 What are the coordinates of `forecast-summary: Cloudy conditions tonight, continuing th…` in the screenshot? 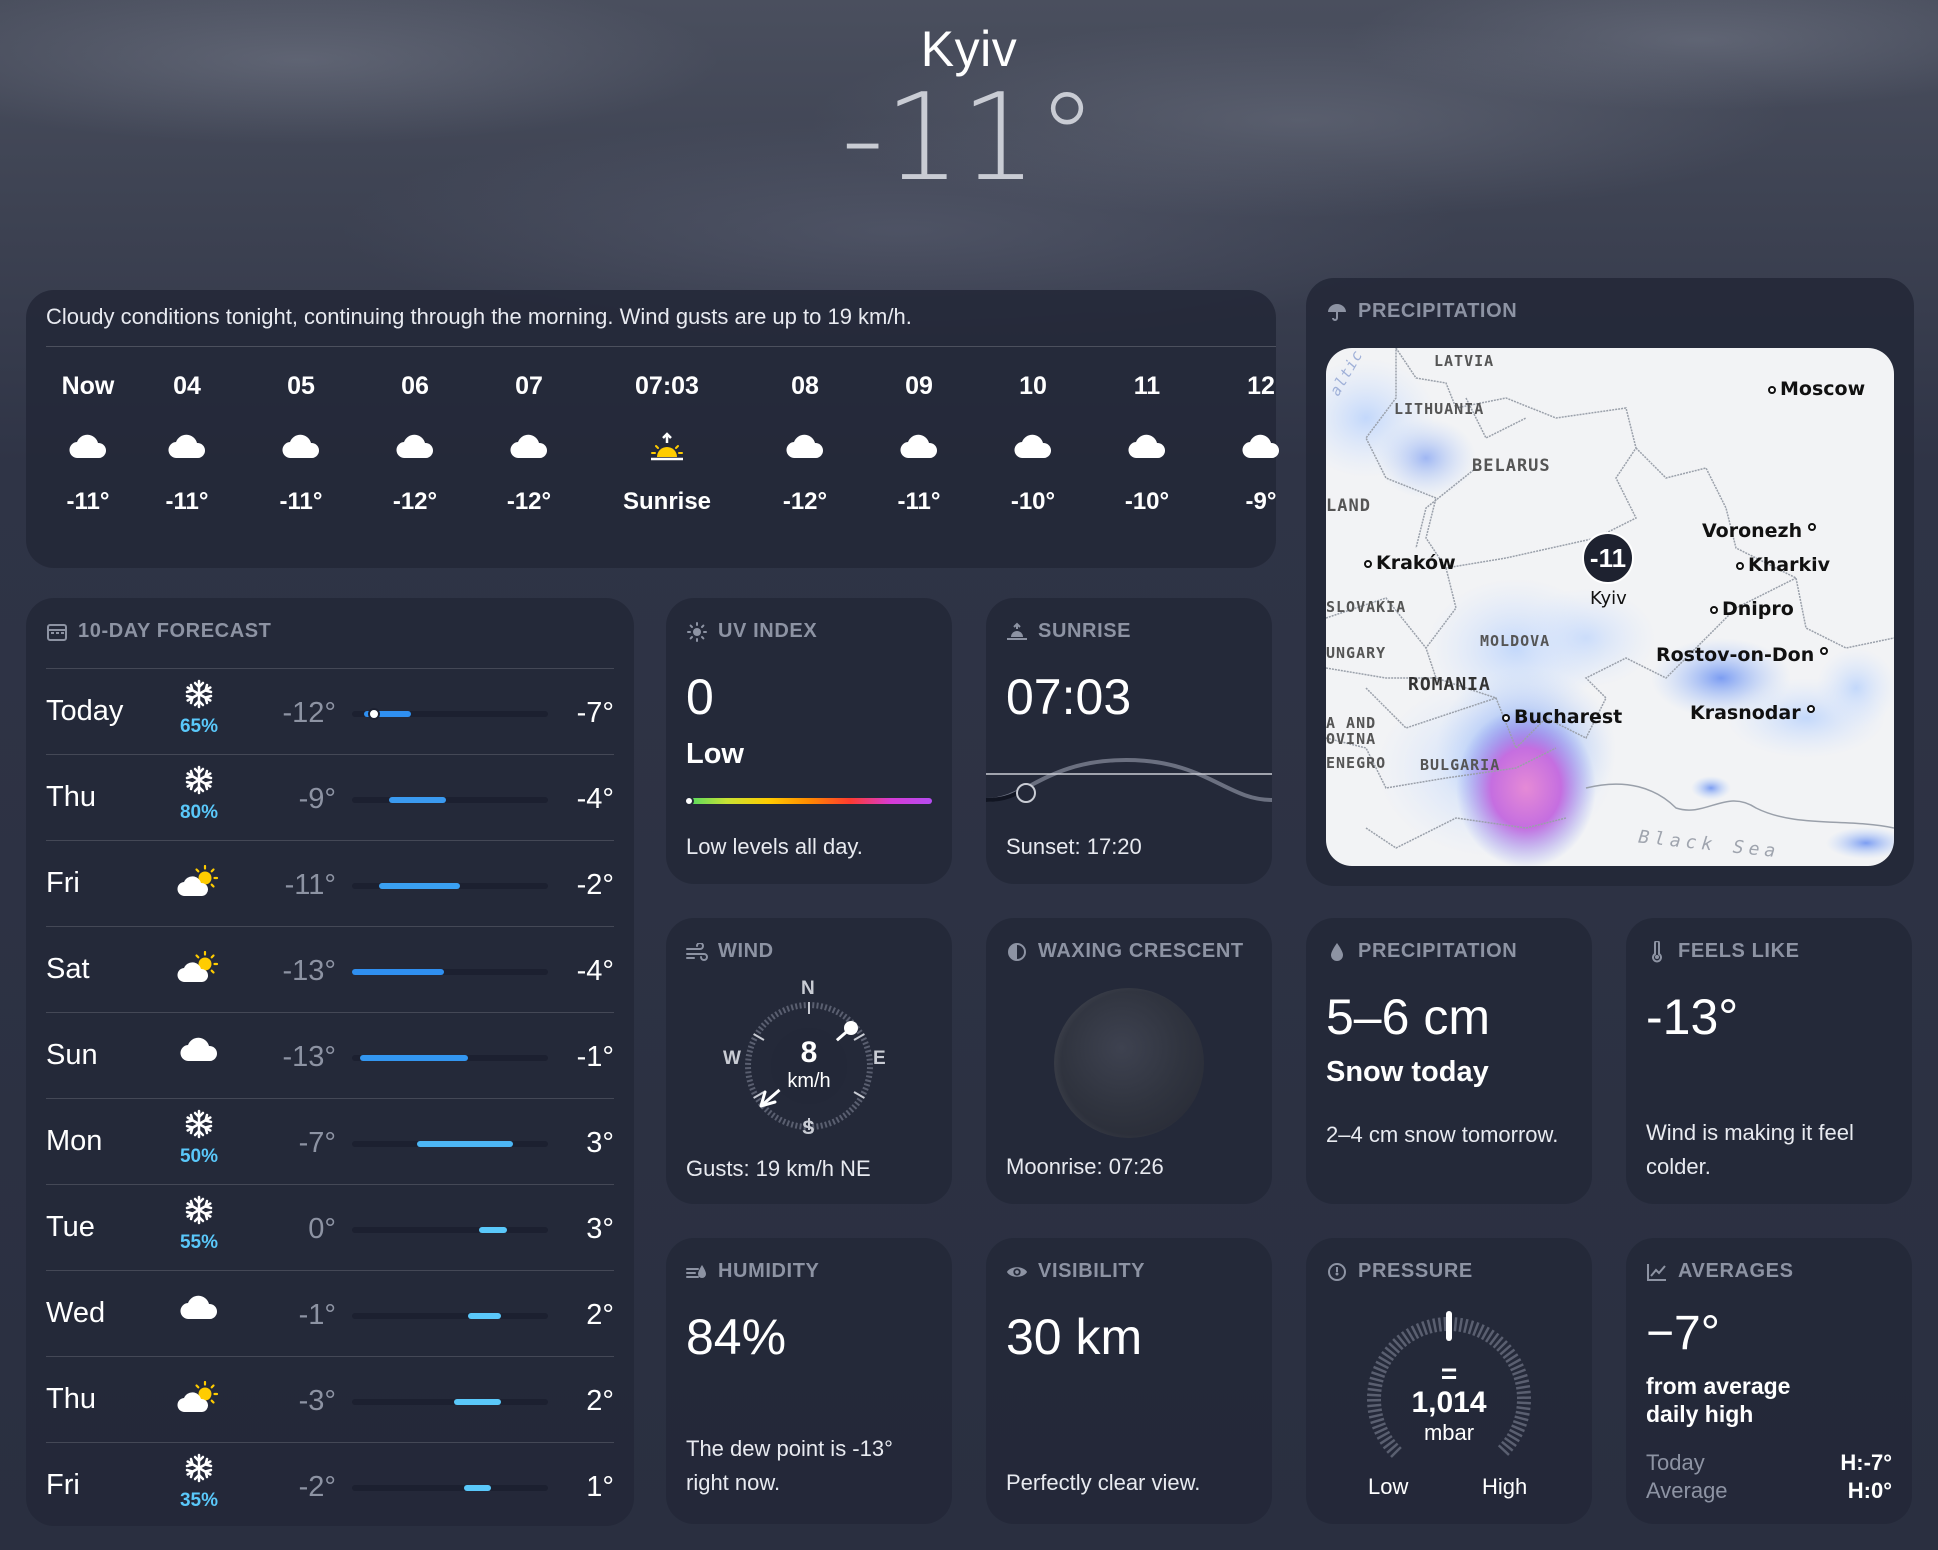 It's located at (479, 316).